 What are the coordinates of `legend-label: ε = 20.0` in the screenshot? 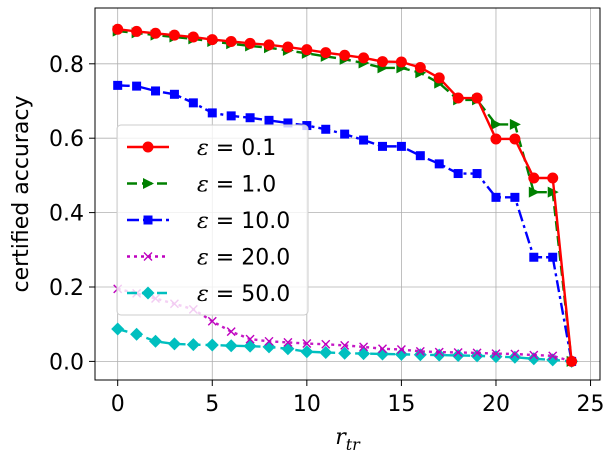 It's located at (243, 258).